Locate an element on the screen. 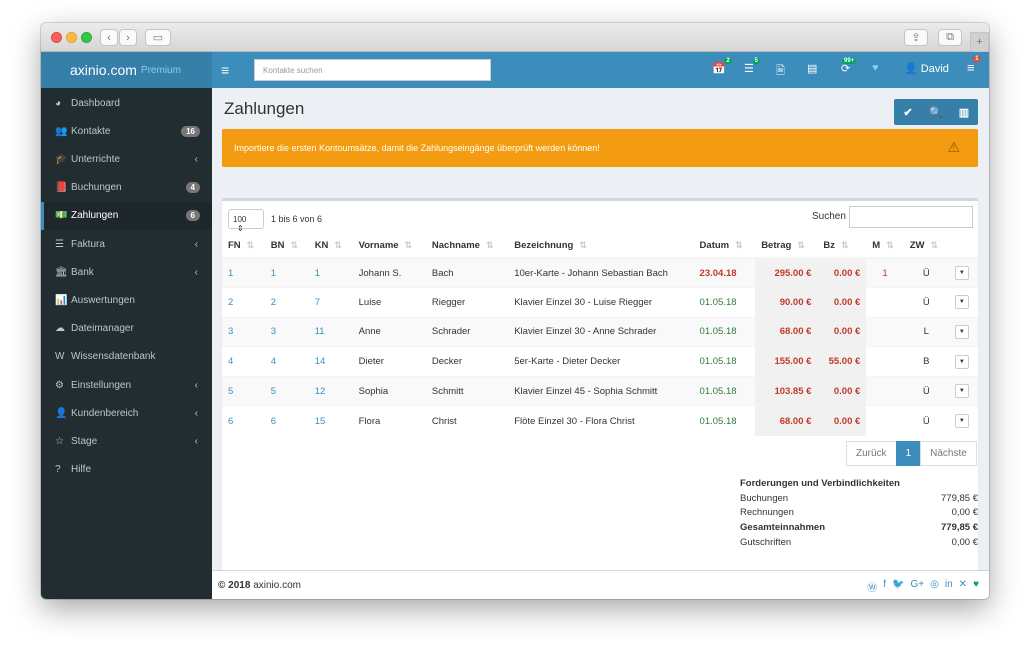 Image resolution: width=1030 pixels, height=658 pixels. share-icon: ⇪ is located at coordinates (916, 37).